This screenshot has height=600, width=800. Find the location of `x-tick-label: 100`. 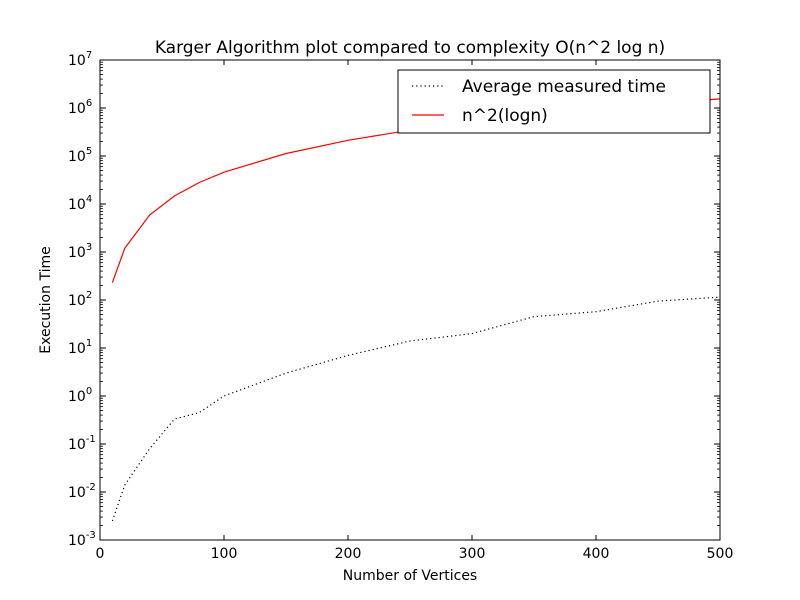

x-tick-label: 100 is located at coordinates (224, 554).